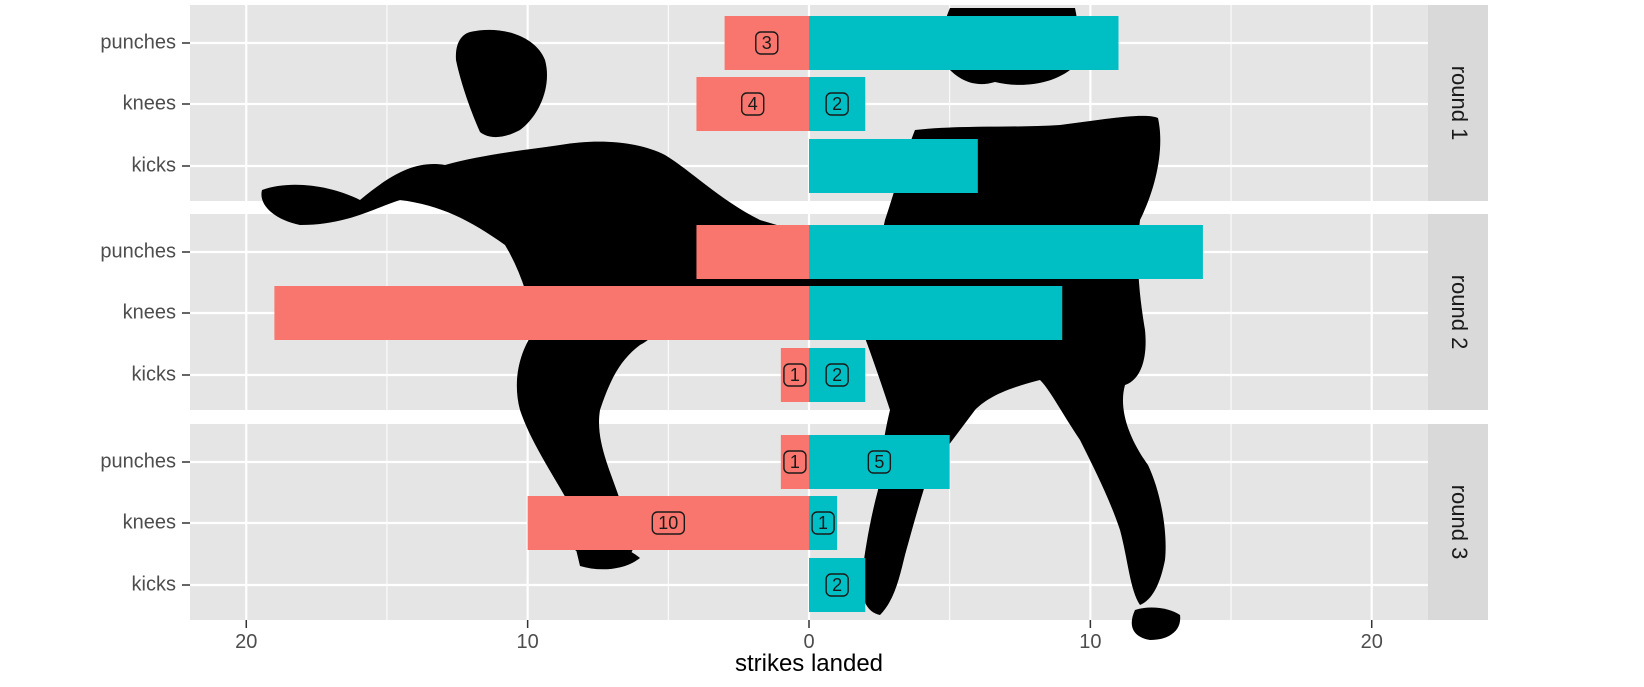 This screenshot has height=687, width=1644. I want to click on facet-strip-label: round 2, so click(1459, 312).